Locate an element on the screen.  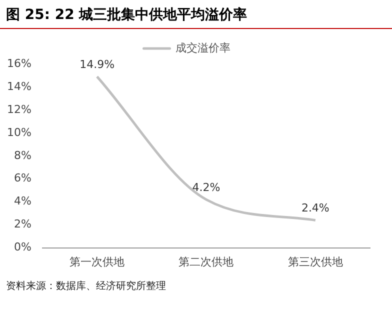
y-tick-label: 10% is located at coordinates (19, 132).